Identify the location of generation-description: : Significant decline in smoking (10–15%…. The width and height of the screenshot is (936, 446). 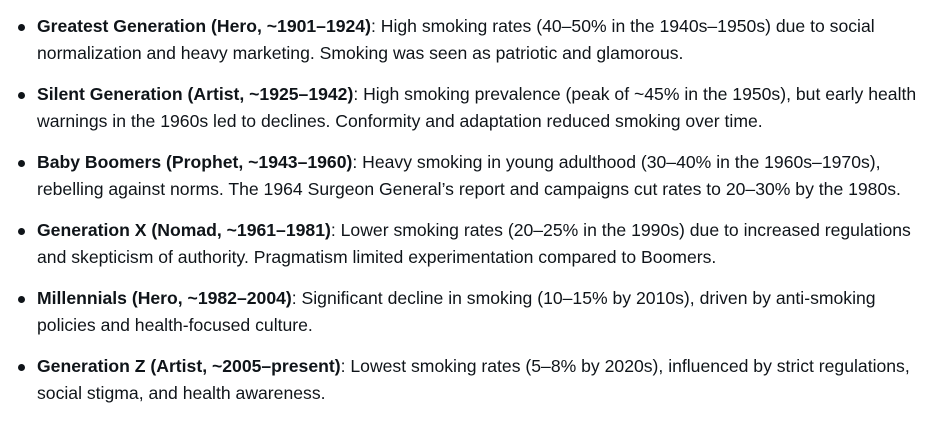
(456, 311).